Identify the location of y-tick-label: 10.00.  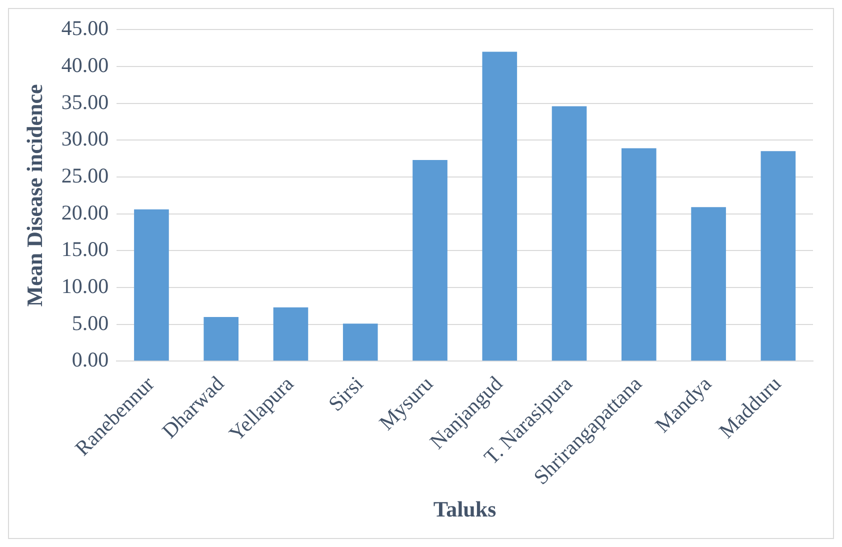
(85, 286).